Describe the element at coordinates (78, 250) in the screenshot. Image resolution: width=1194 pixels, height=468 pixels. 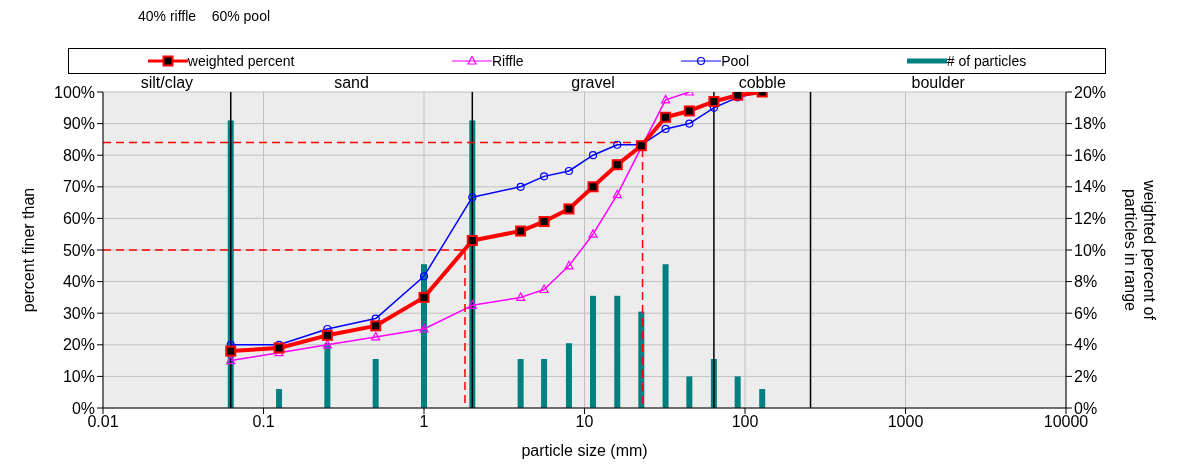
I see `y-tick-label: 50%` at that location.